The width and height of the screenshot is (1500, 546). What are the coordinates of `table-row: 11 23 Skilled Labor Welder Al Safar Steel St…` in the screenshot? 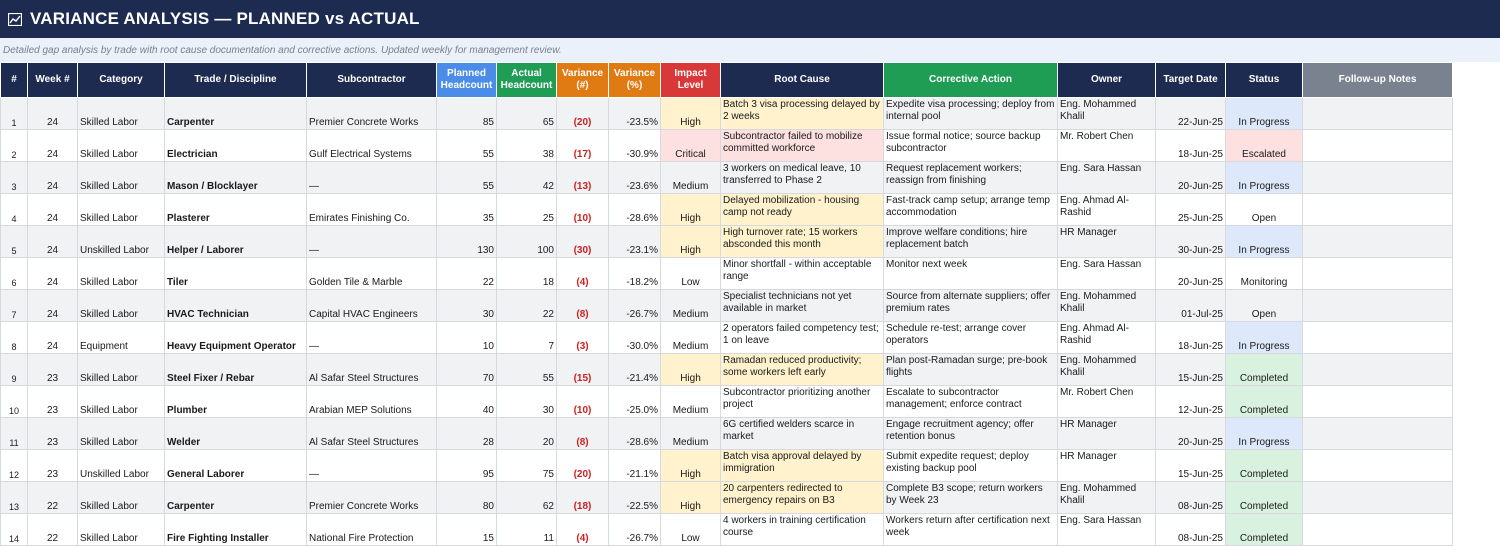 It's located at (726, 433).